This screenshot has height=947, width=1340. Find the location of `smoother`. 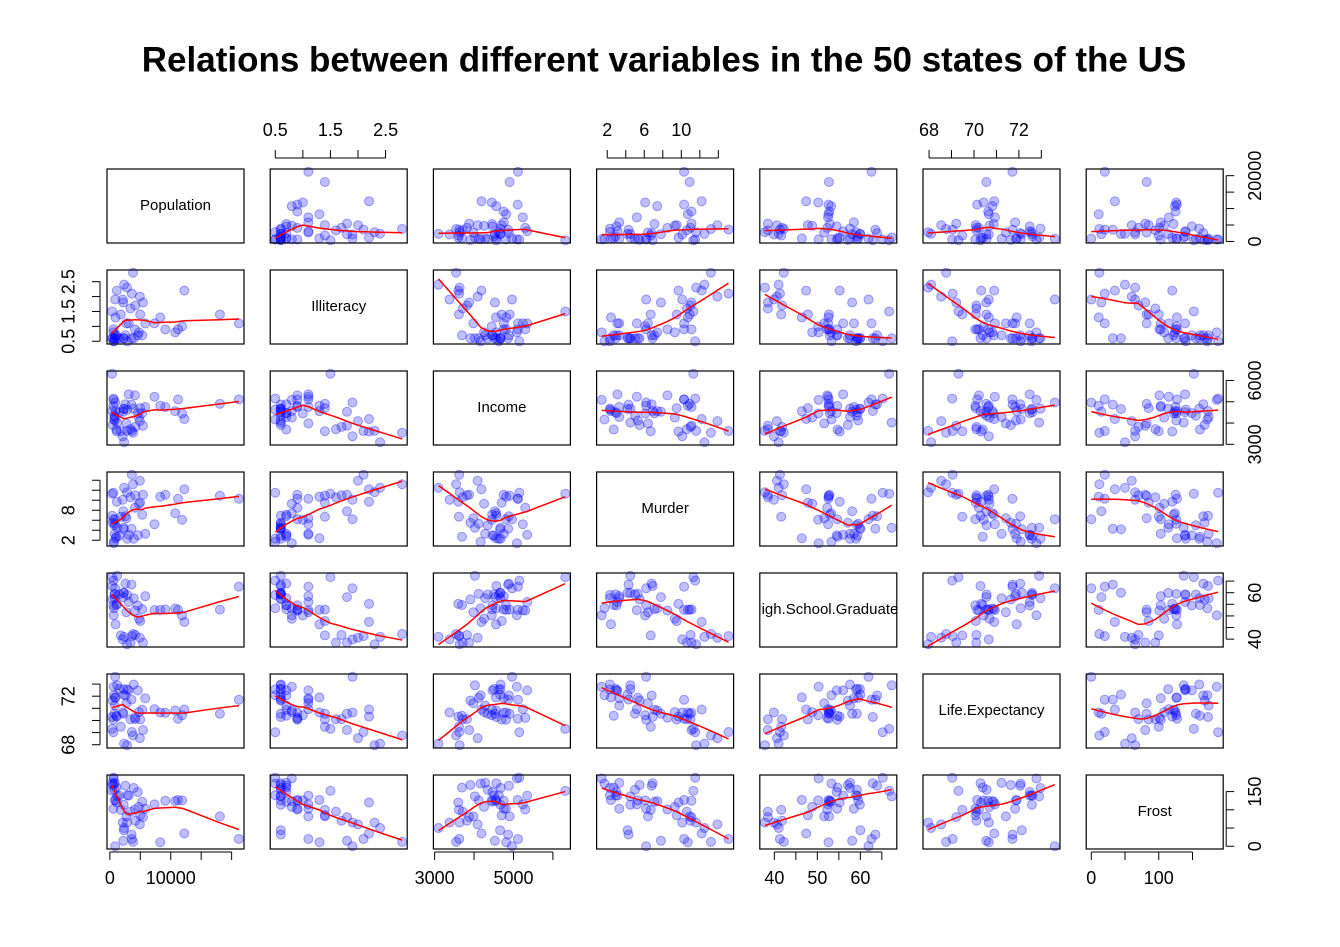

smoother is located at coordinates (991, 509).